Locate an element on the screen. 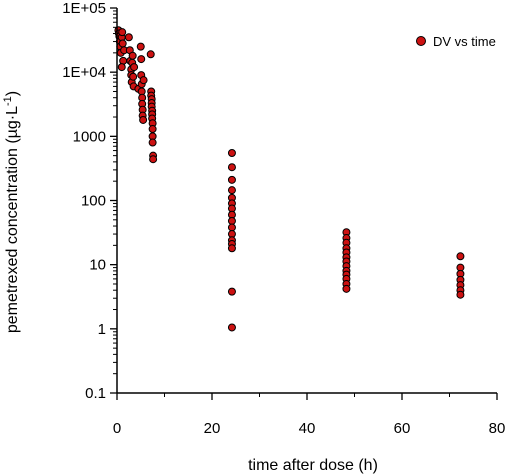 This screenshot has height=475, width=512. y-axis-title-main: pemetrexed concentration (µg·L is located at coordinates (12, 219).